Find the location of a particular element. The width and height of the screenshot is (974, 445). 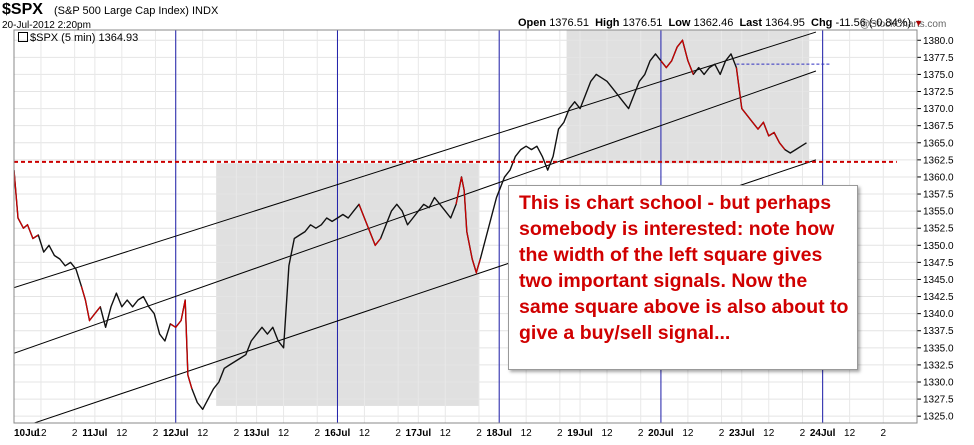

x-tick-label: 23Jul is located at coordinates (742, 433).